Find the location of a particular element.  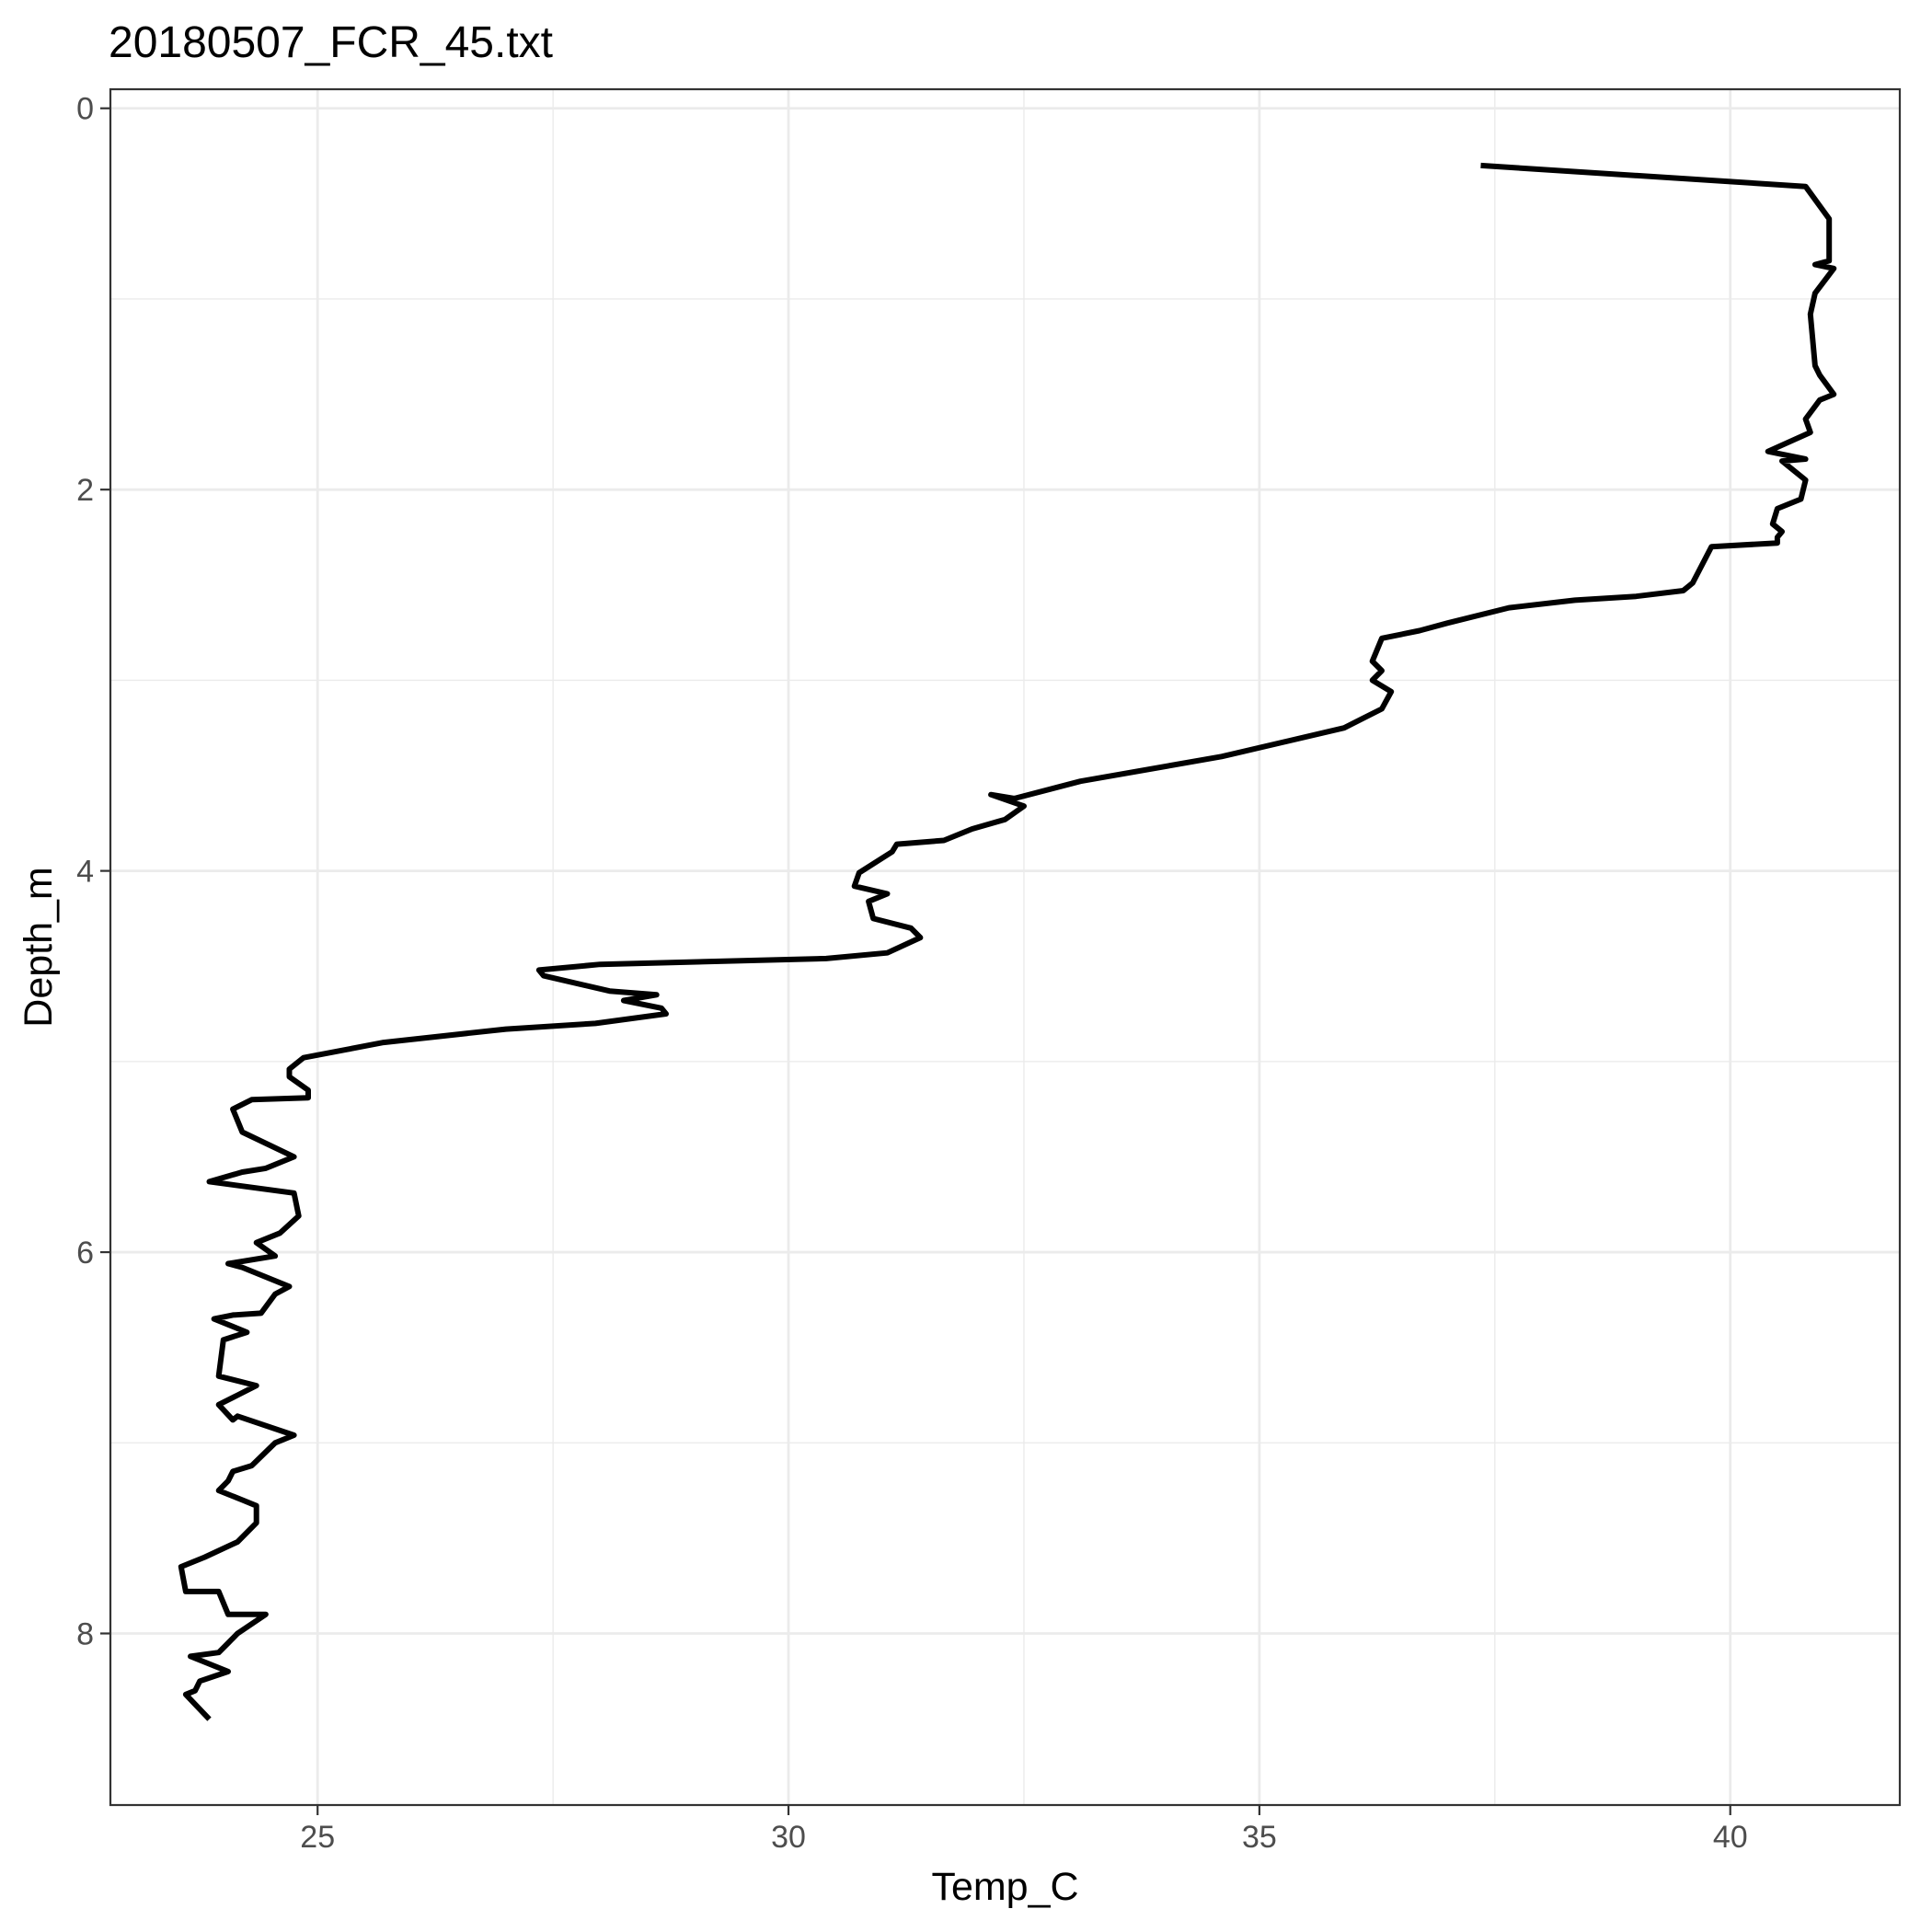

x-tick-label: 25 is located at coordinates (317, 1837).